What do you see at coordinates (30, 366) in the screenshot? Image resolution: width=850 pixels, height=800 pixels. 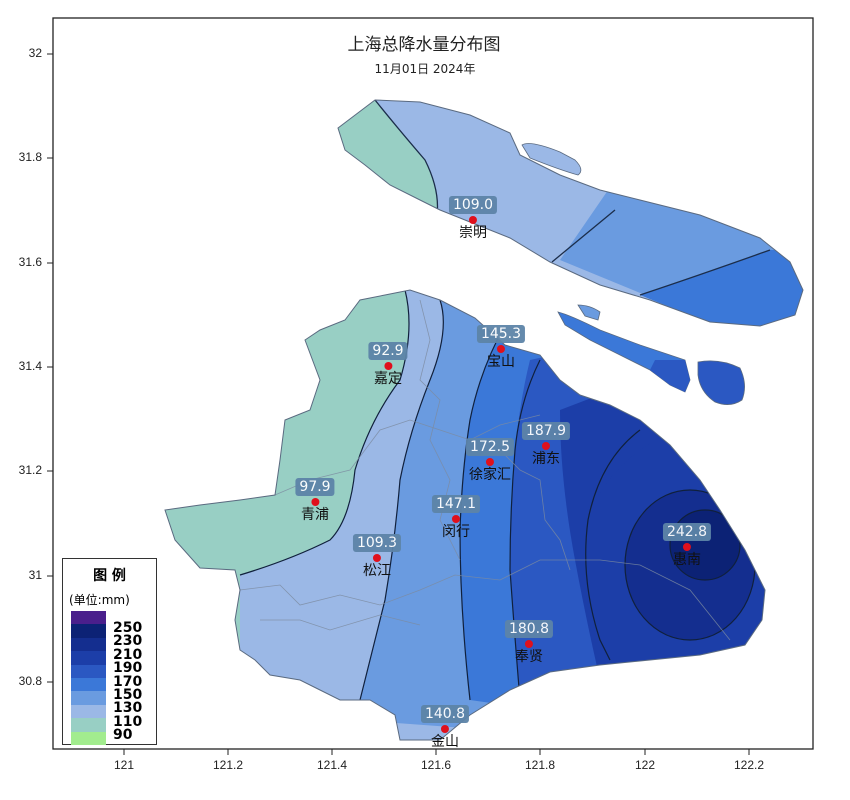 I see `y-tick-label: 31.4` at bounding box center [30, 366].